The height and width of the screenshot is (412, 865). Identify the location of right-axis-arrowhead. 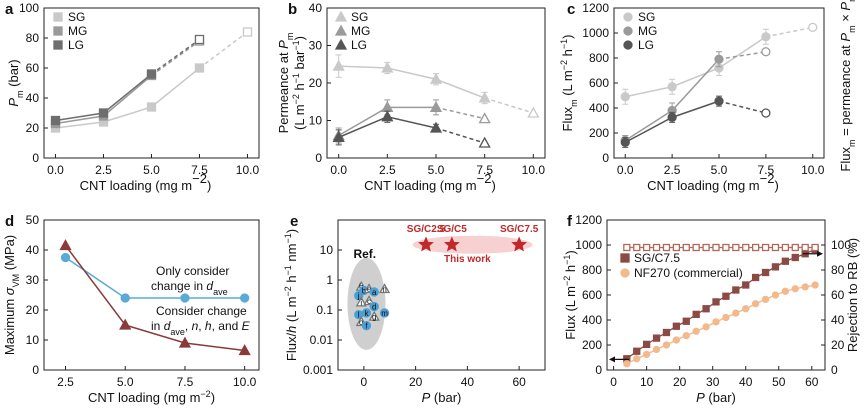
(820, 253).